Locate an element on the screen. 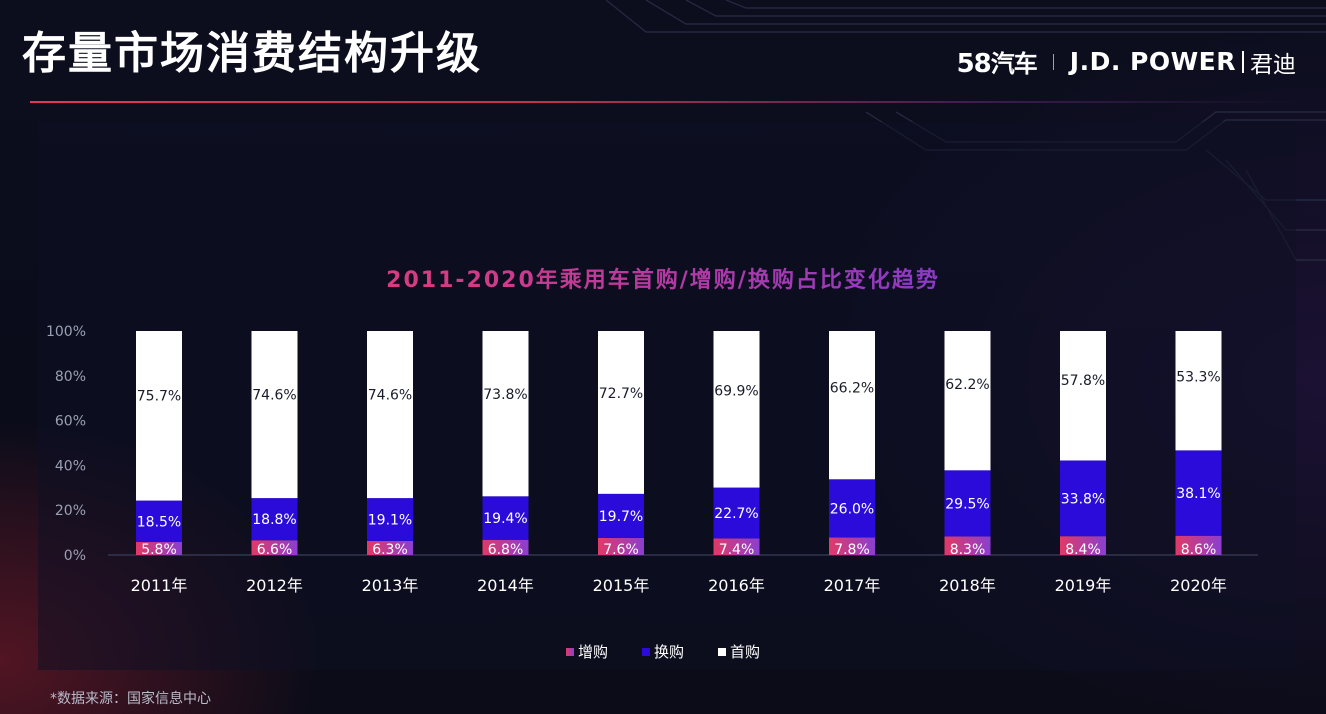 Image resolution: width=1326 pixels, height=714 pixels. data-label-huangou: 19.4% is located at coordinates (505, 519).